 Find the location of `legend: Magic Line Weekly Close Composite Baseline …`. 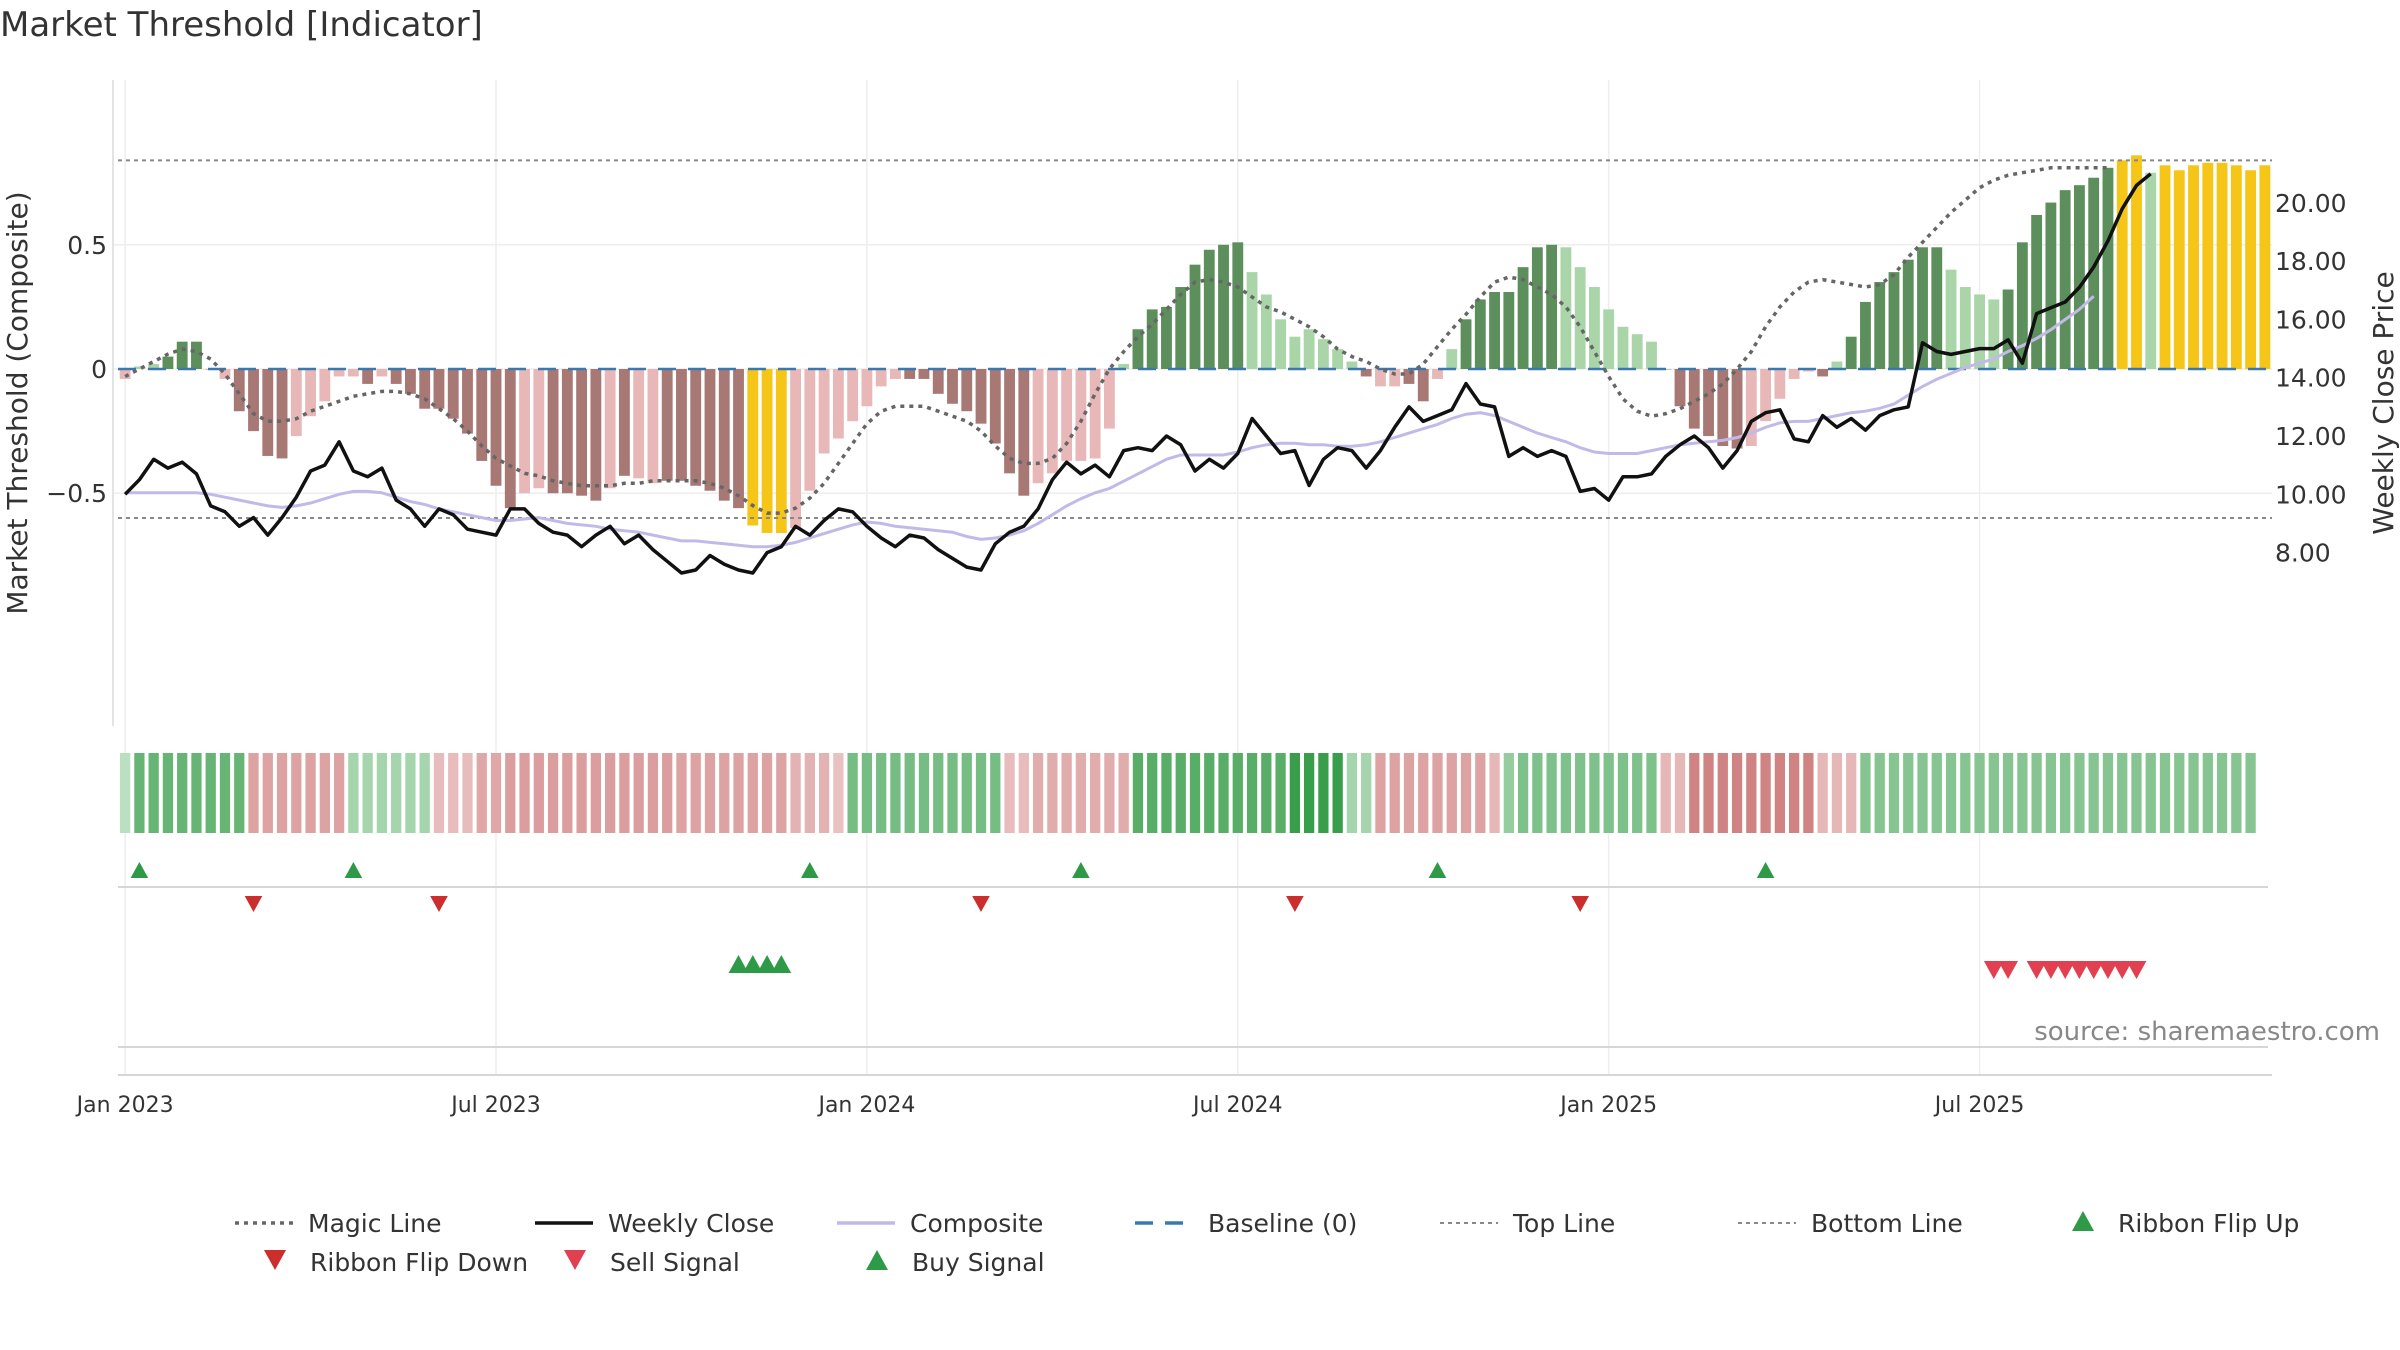

legend: Magic Line Weekly Close Composite Baseline … is located at coordinates (1267, 1243).